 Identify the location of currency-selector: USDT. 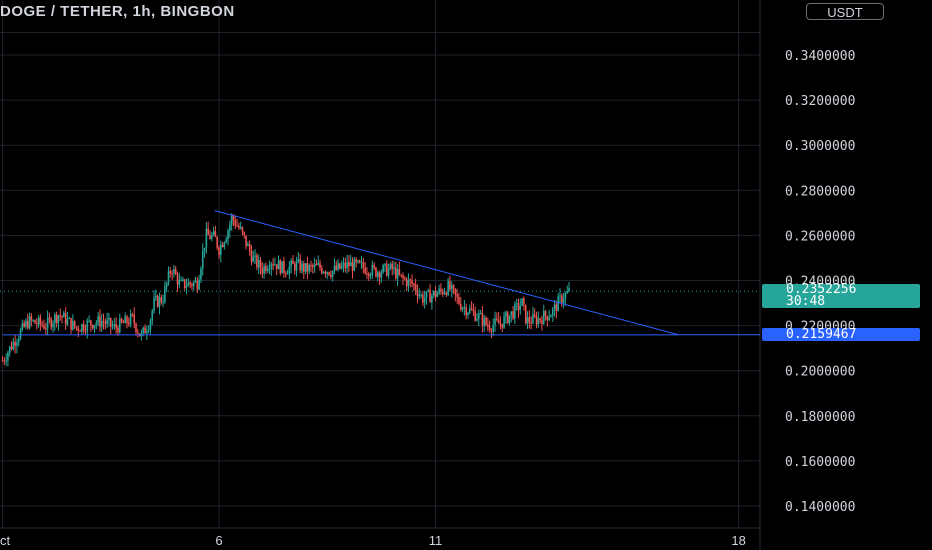
(845, 11).